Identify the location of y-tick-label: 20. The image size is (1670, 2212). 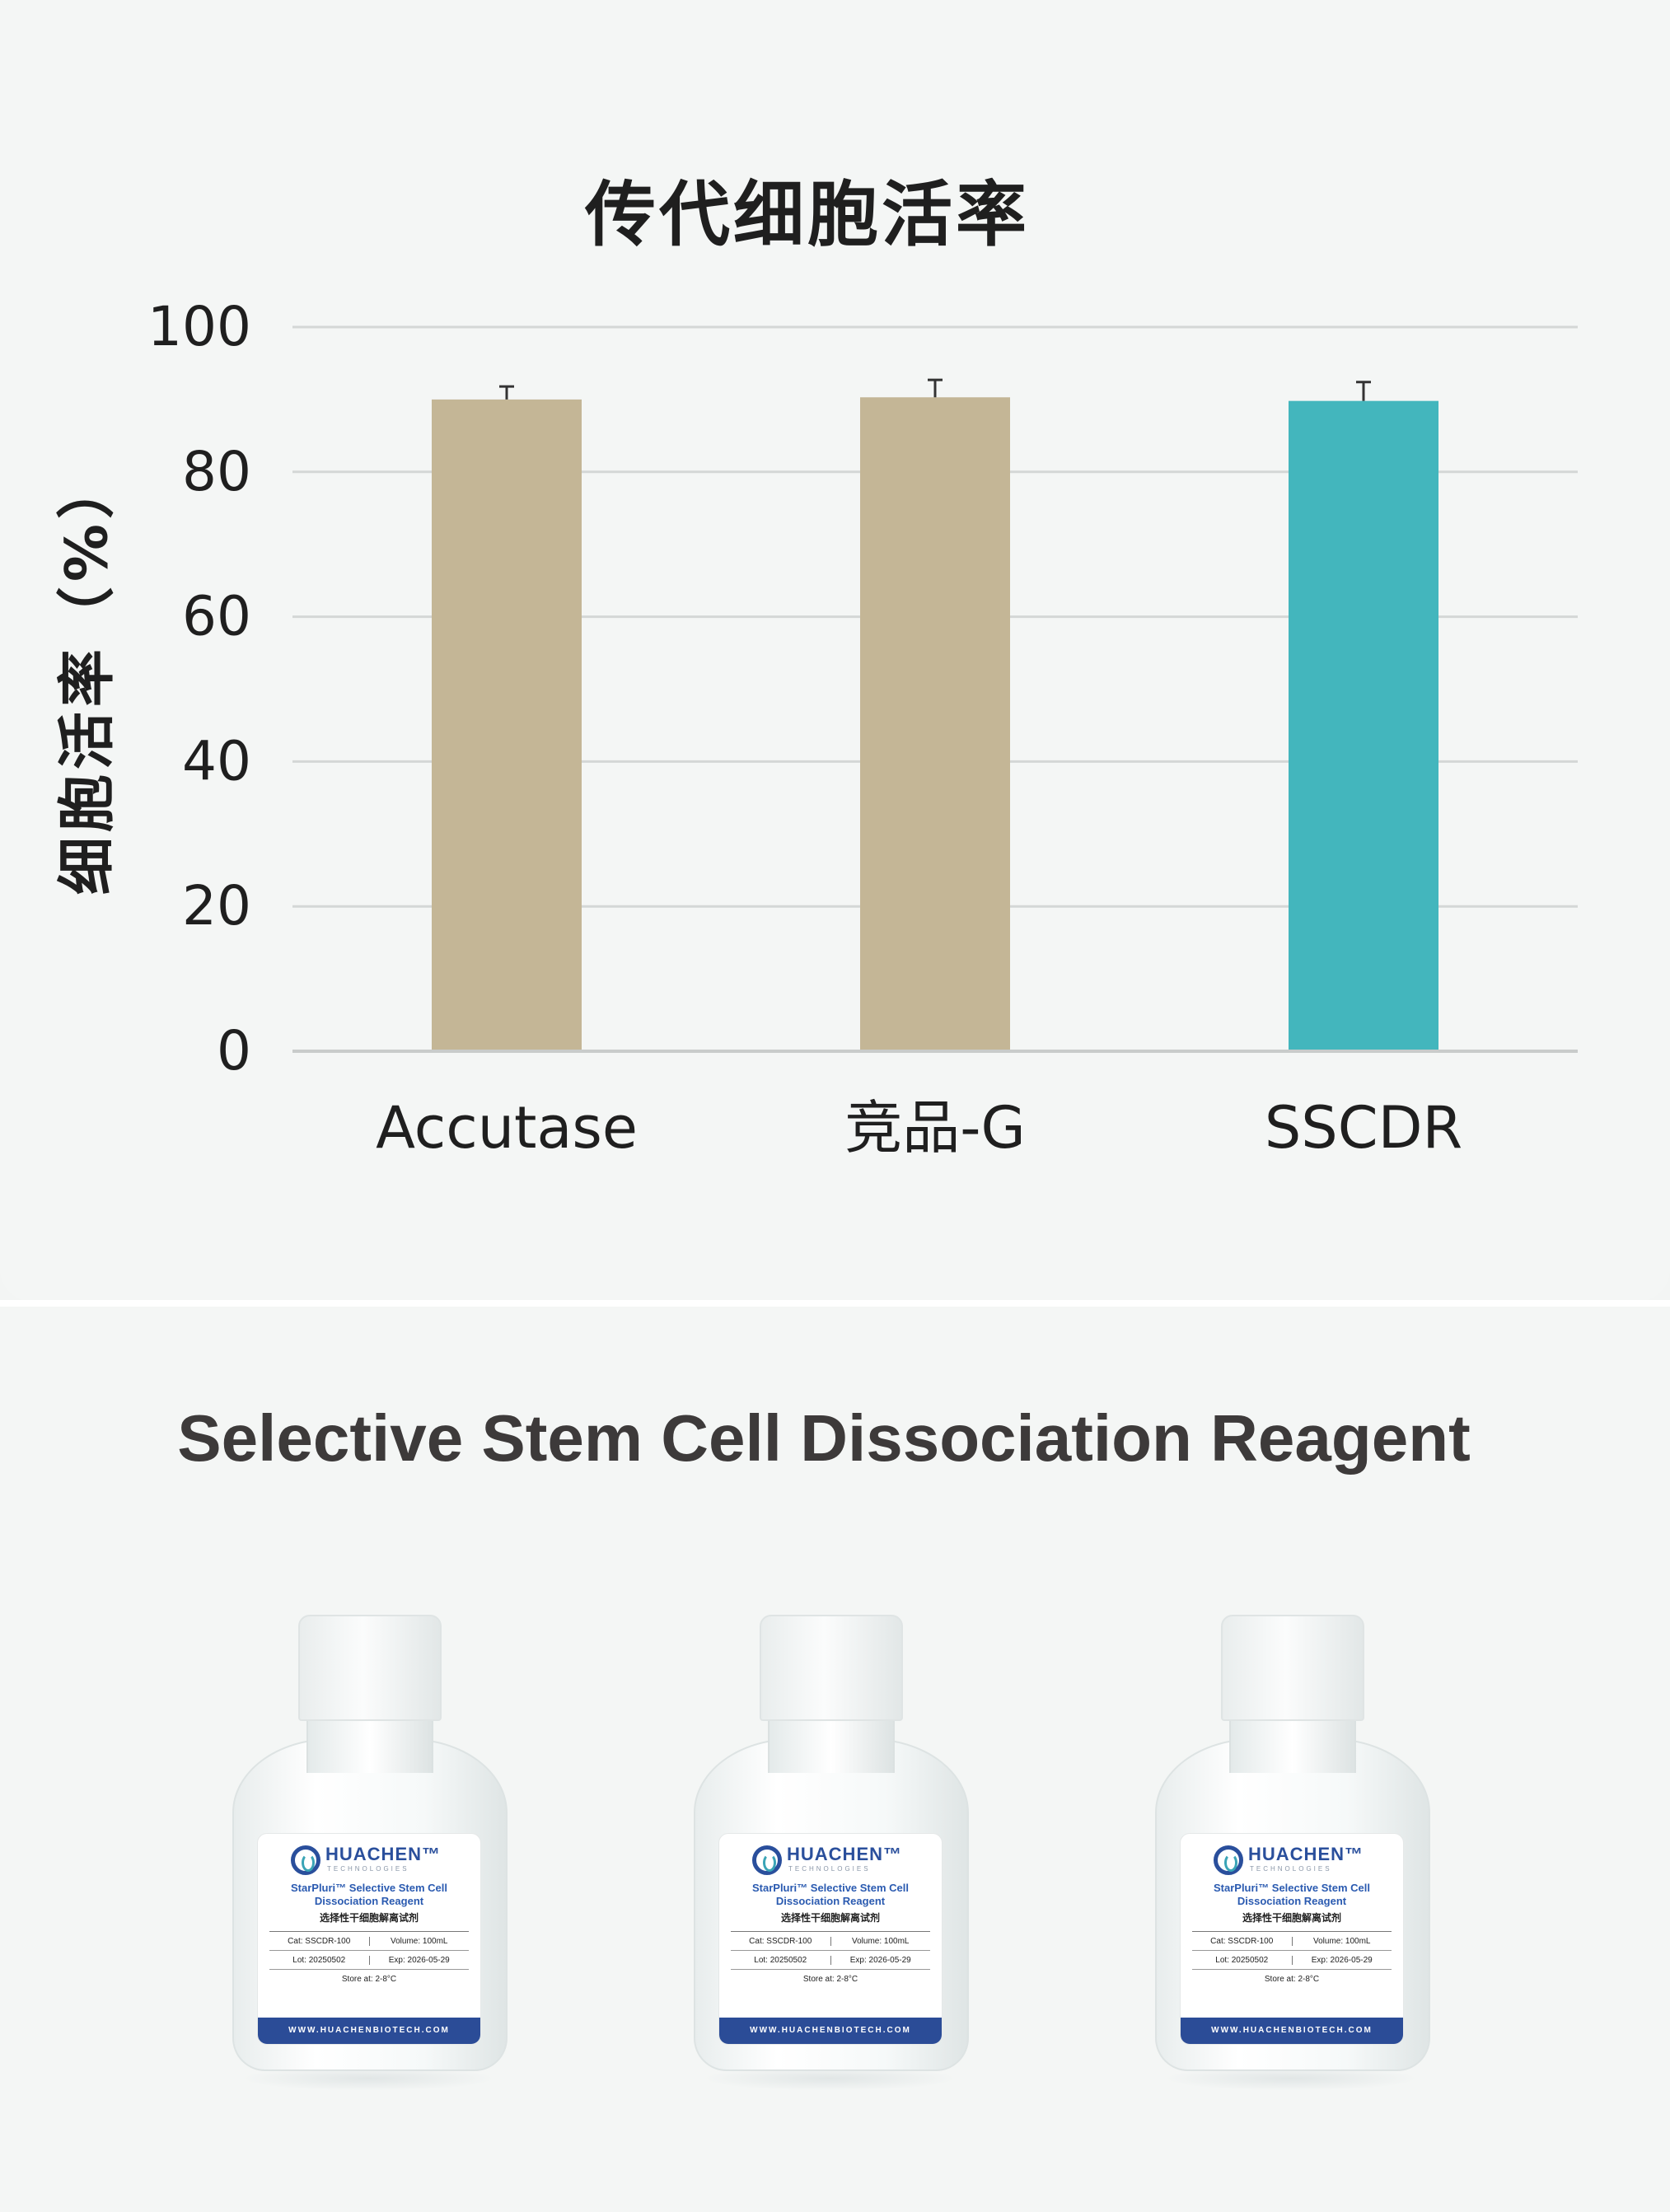
(216, 906).